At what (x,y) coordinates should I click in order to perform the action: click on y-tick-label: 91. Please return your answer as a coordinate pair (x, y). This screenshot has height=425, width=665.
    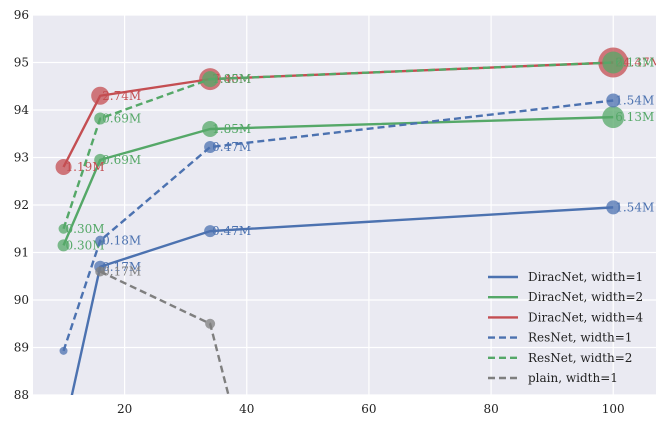
    Looking at the image, I should click on (21, 253).